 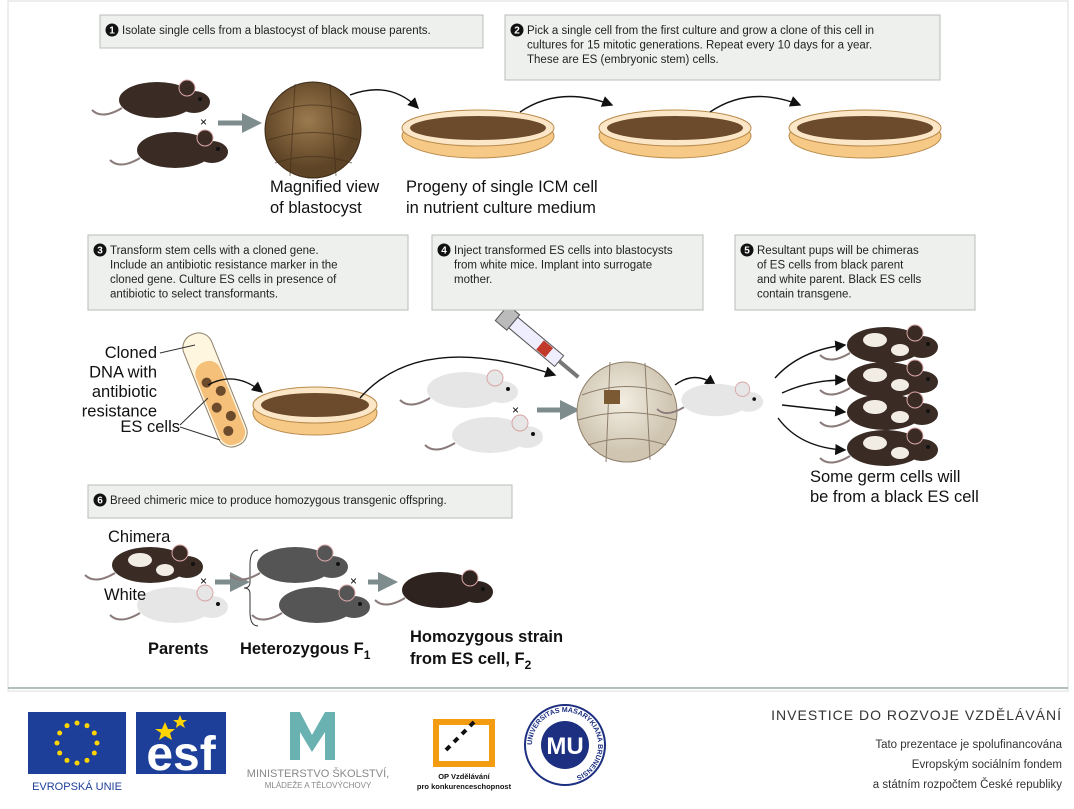 What do you see at coordinates (916, 715) in the screenshot?
I see `footer-heading: INVESTICE DO ROZVOJE VZDĚLÁVÁNÍ` at bounding box center [916, 715].